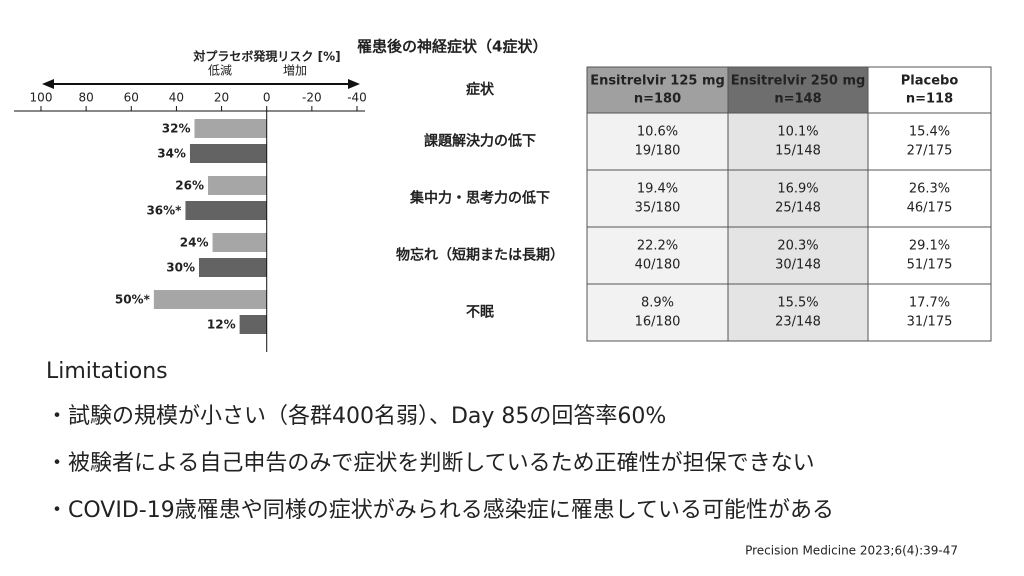 Image resolution: width=1024 pixels, height=576 pixels. Describe the element at coordinates (657, 132) in the screenshot. I see `cell-text: 10.6%` at that location.